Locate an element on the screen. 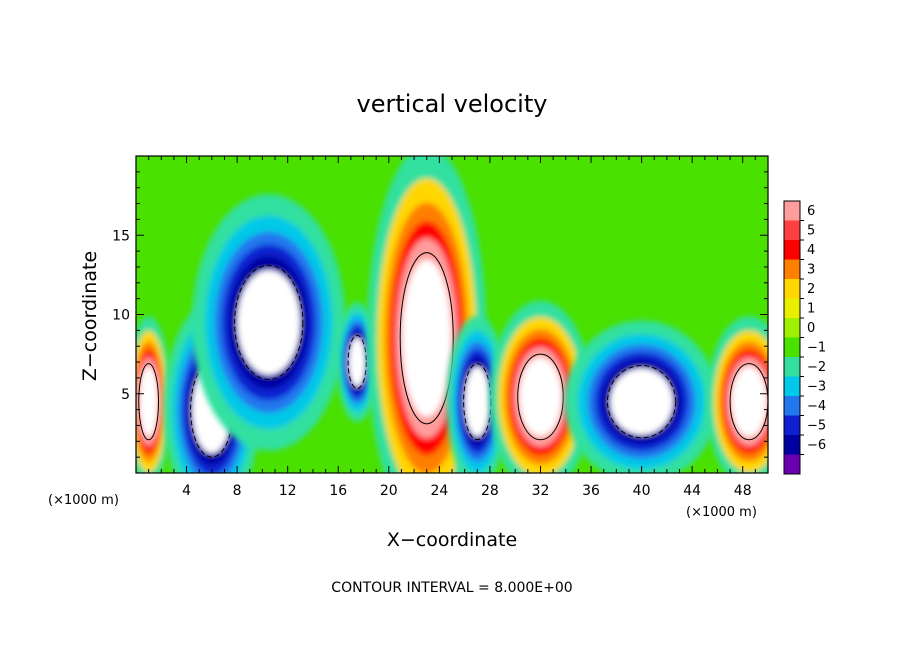 The image size is (904, 654). colorbar-label: 3 is located at coordinates (811, 269).